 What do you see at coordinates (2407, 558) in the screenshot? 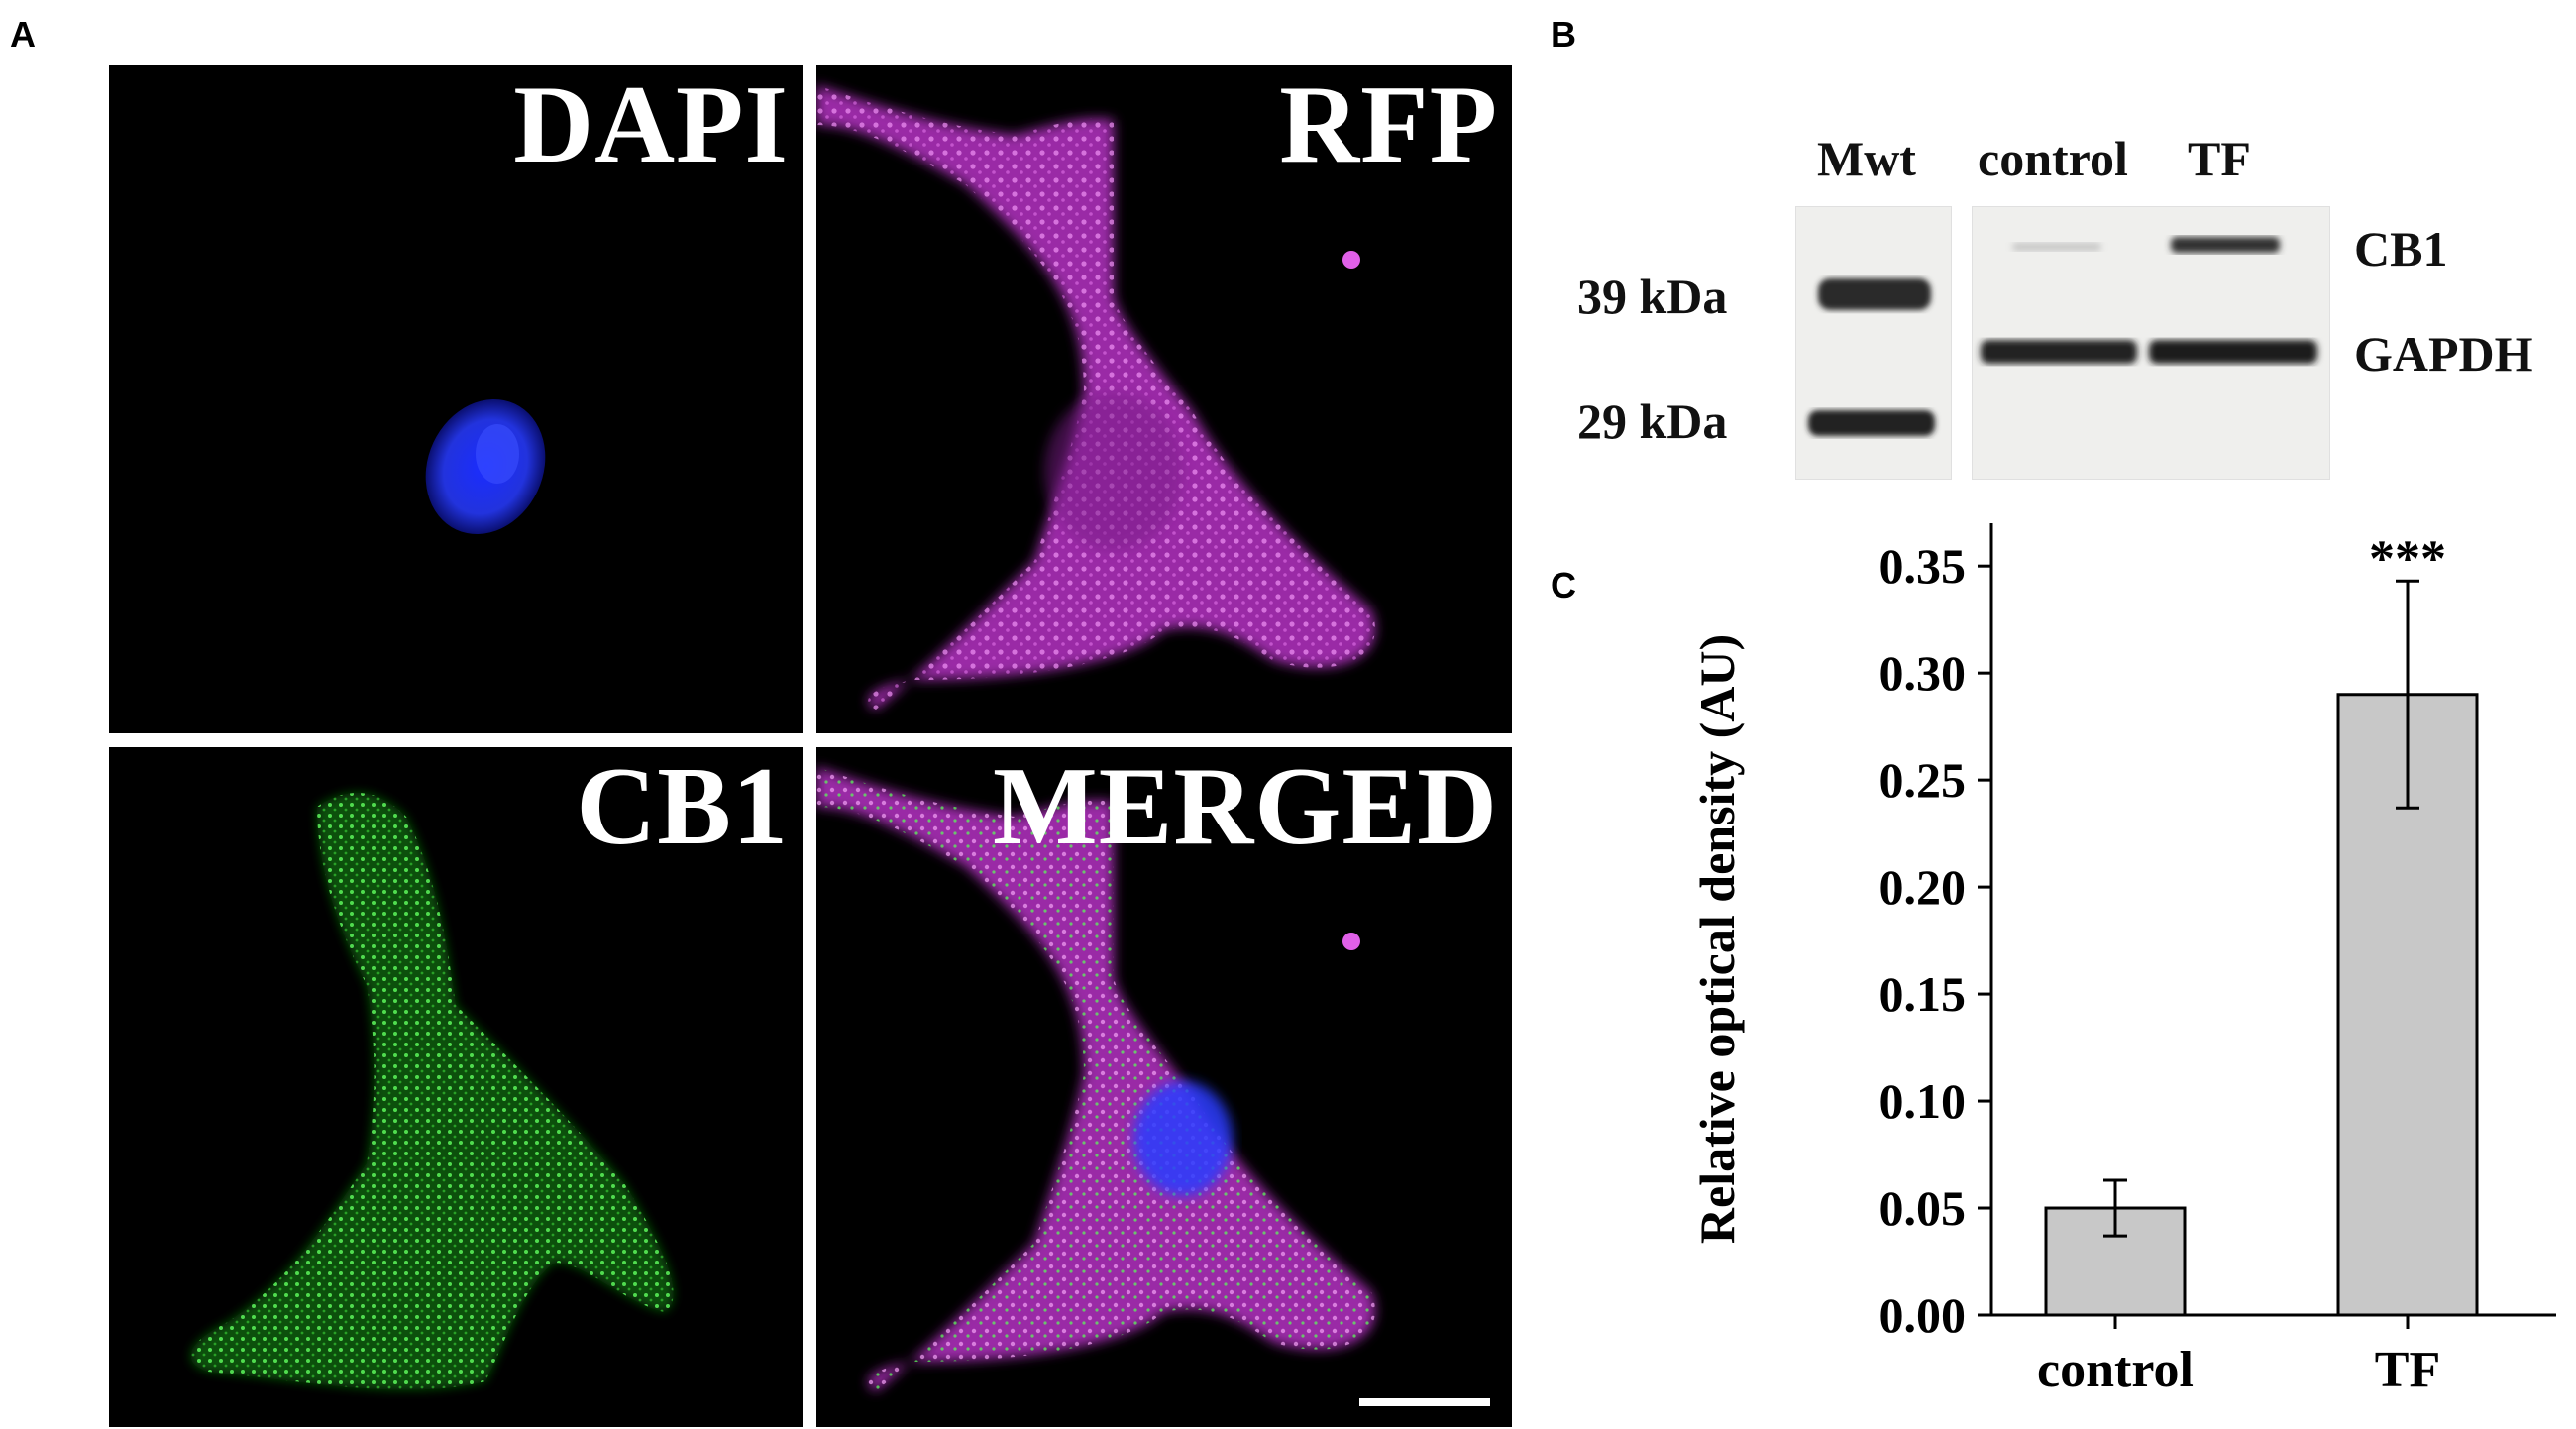
I see `significance-marker: ***` at bounding box center [2407, 558].